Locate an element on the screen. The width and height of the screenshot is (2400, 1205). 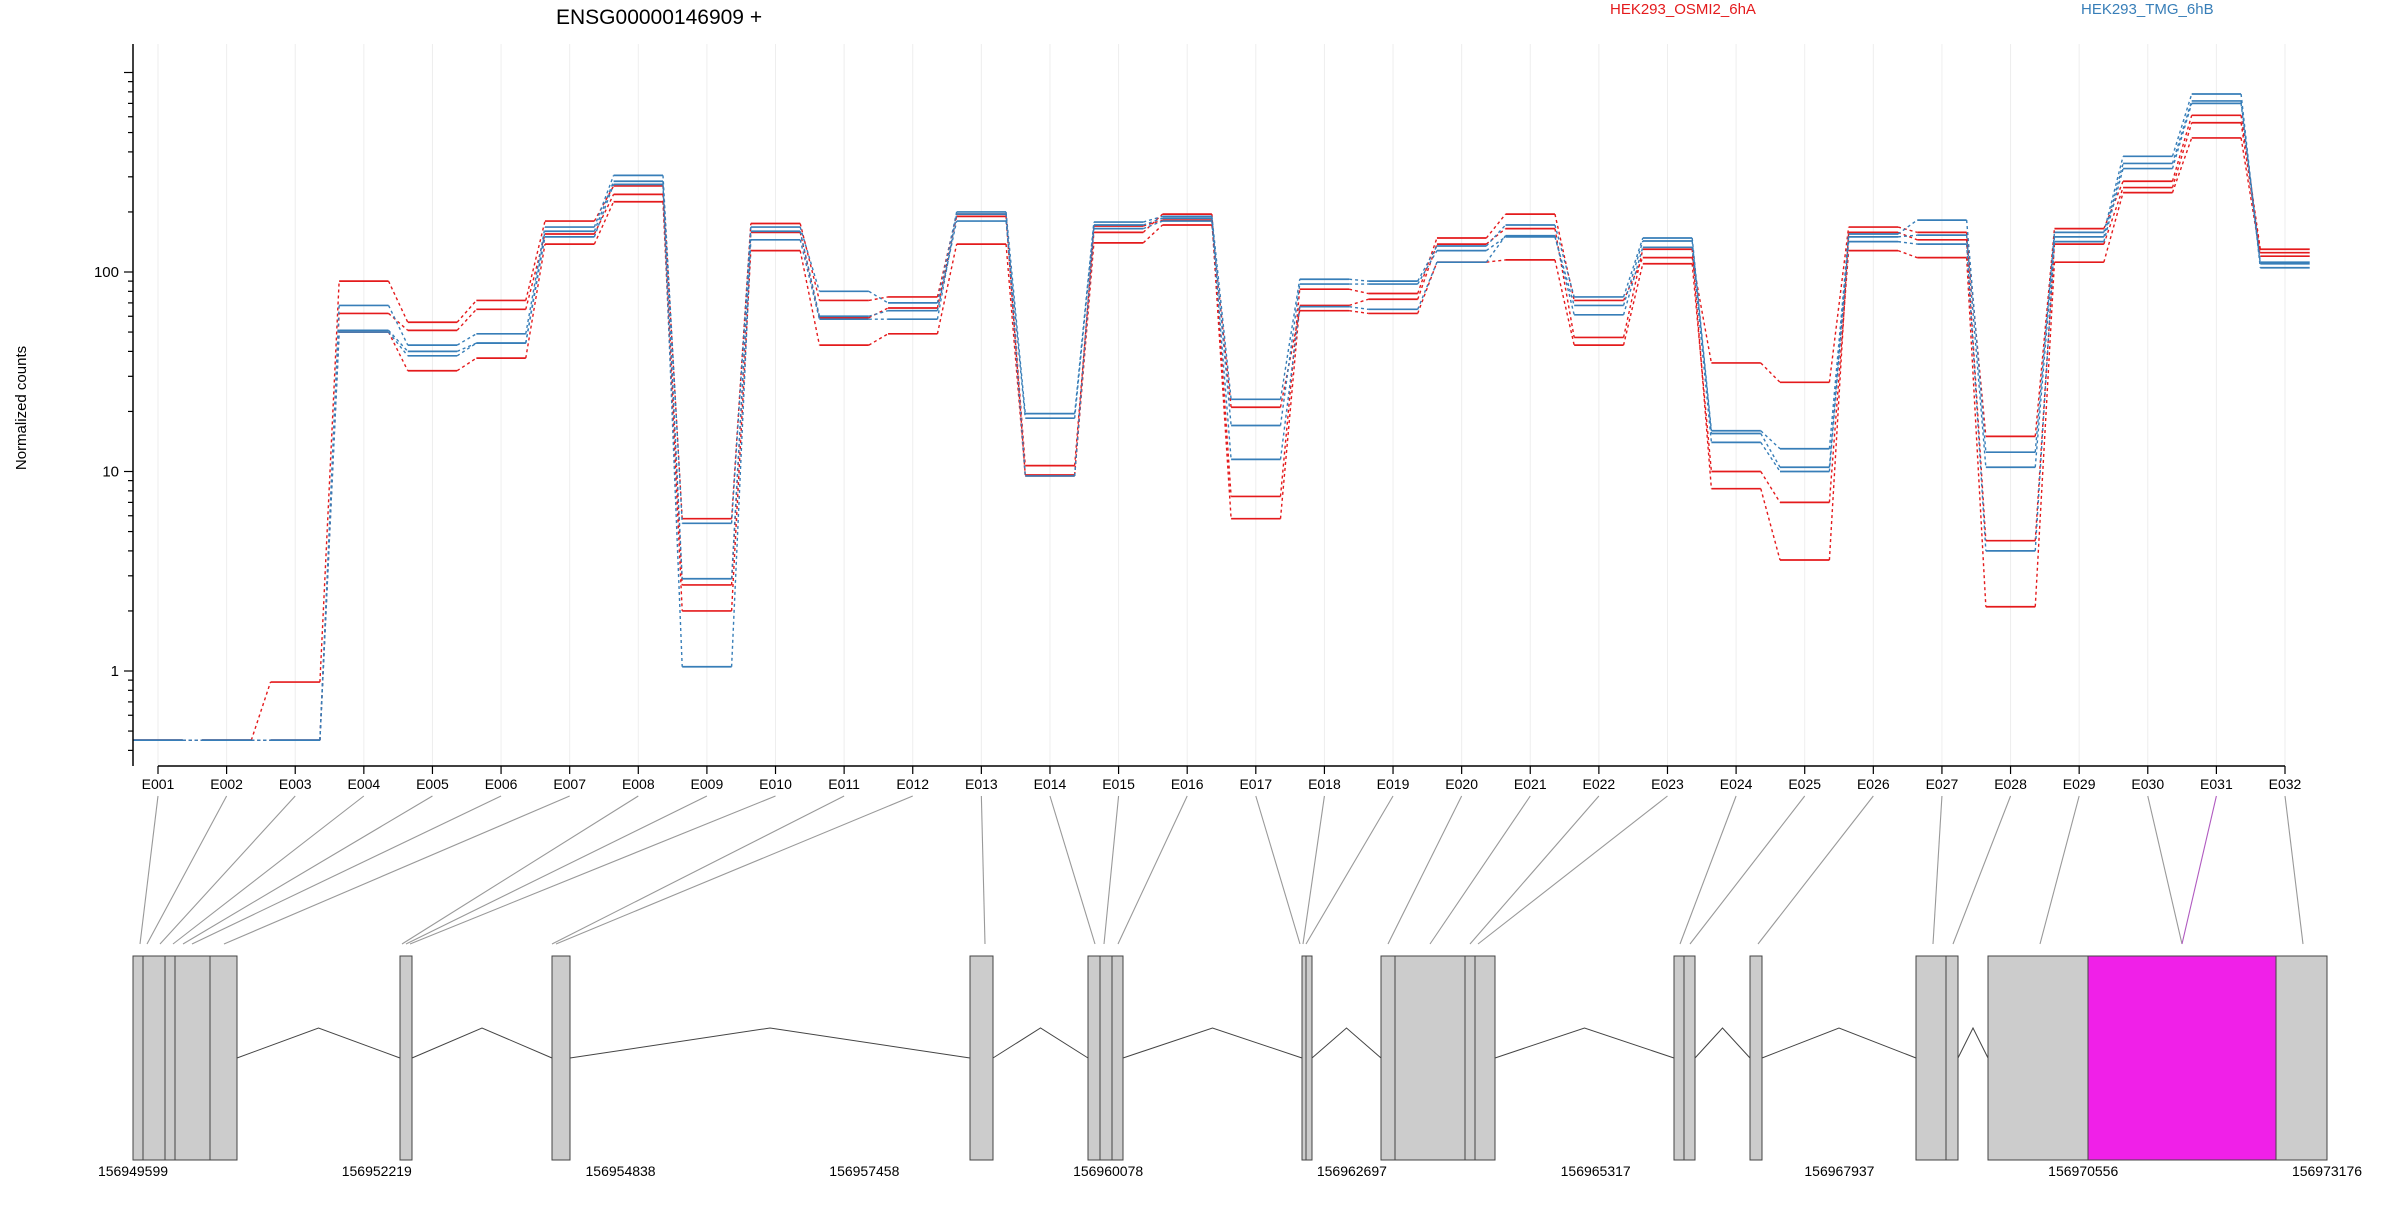
x-tick-label: E004 is located at coordinates (363, 784).